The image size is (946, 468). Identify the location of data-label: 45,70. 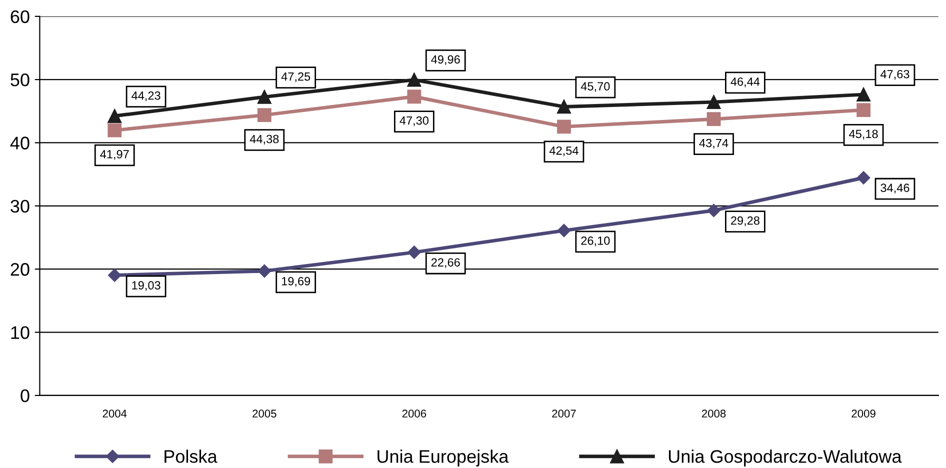
(595, 87).